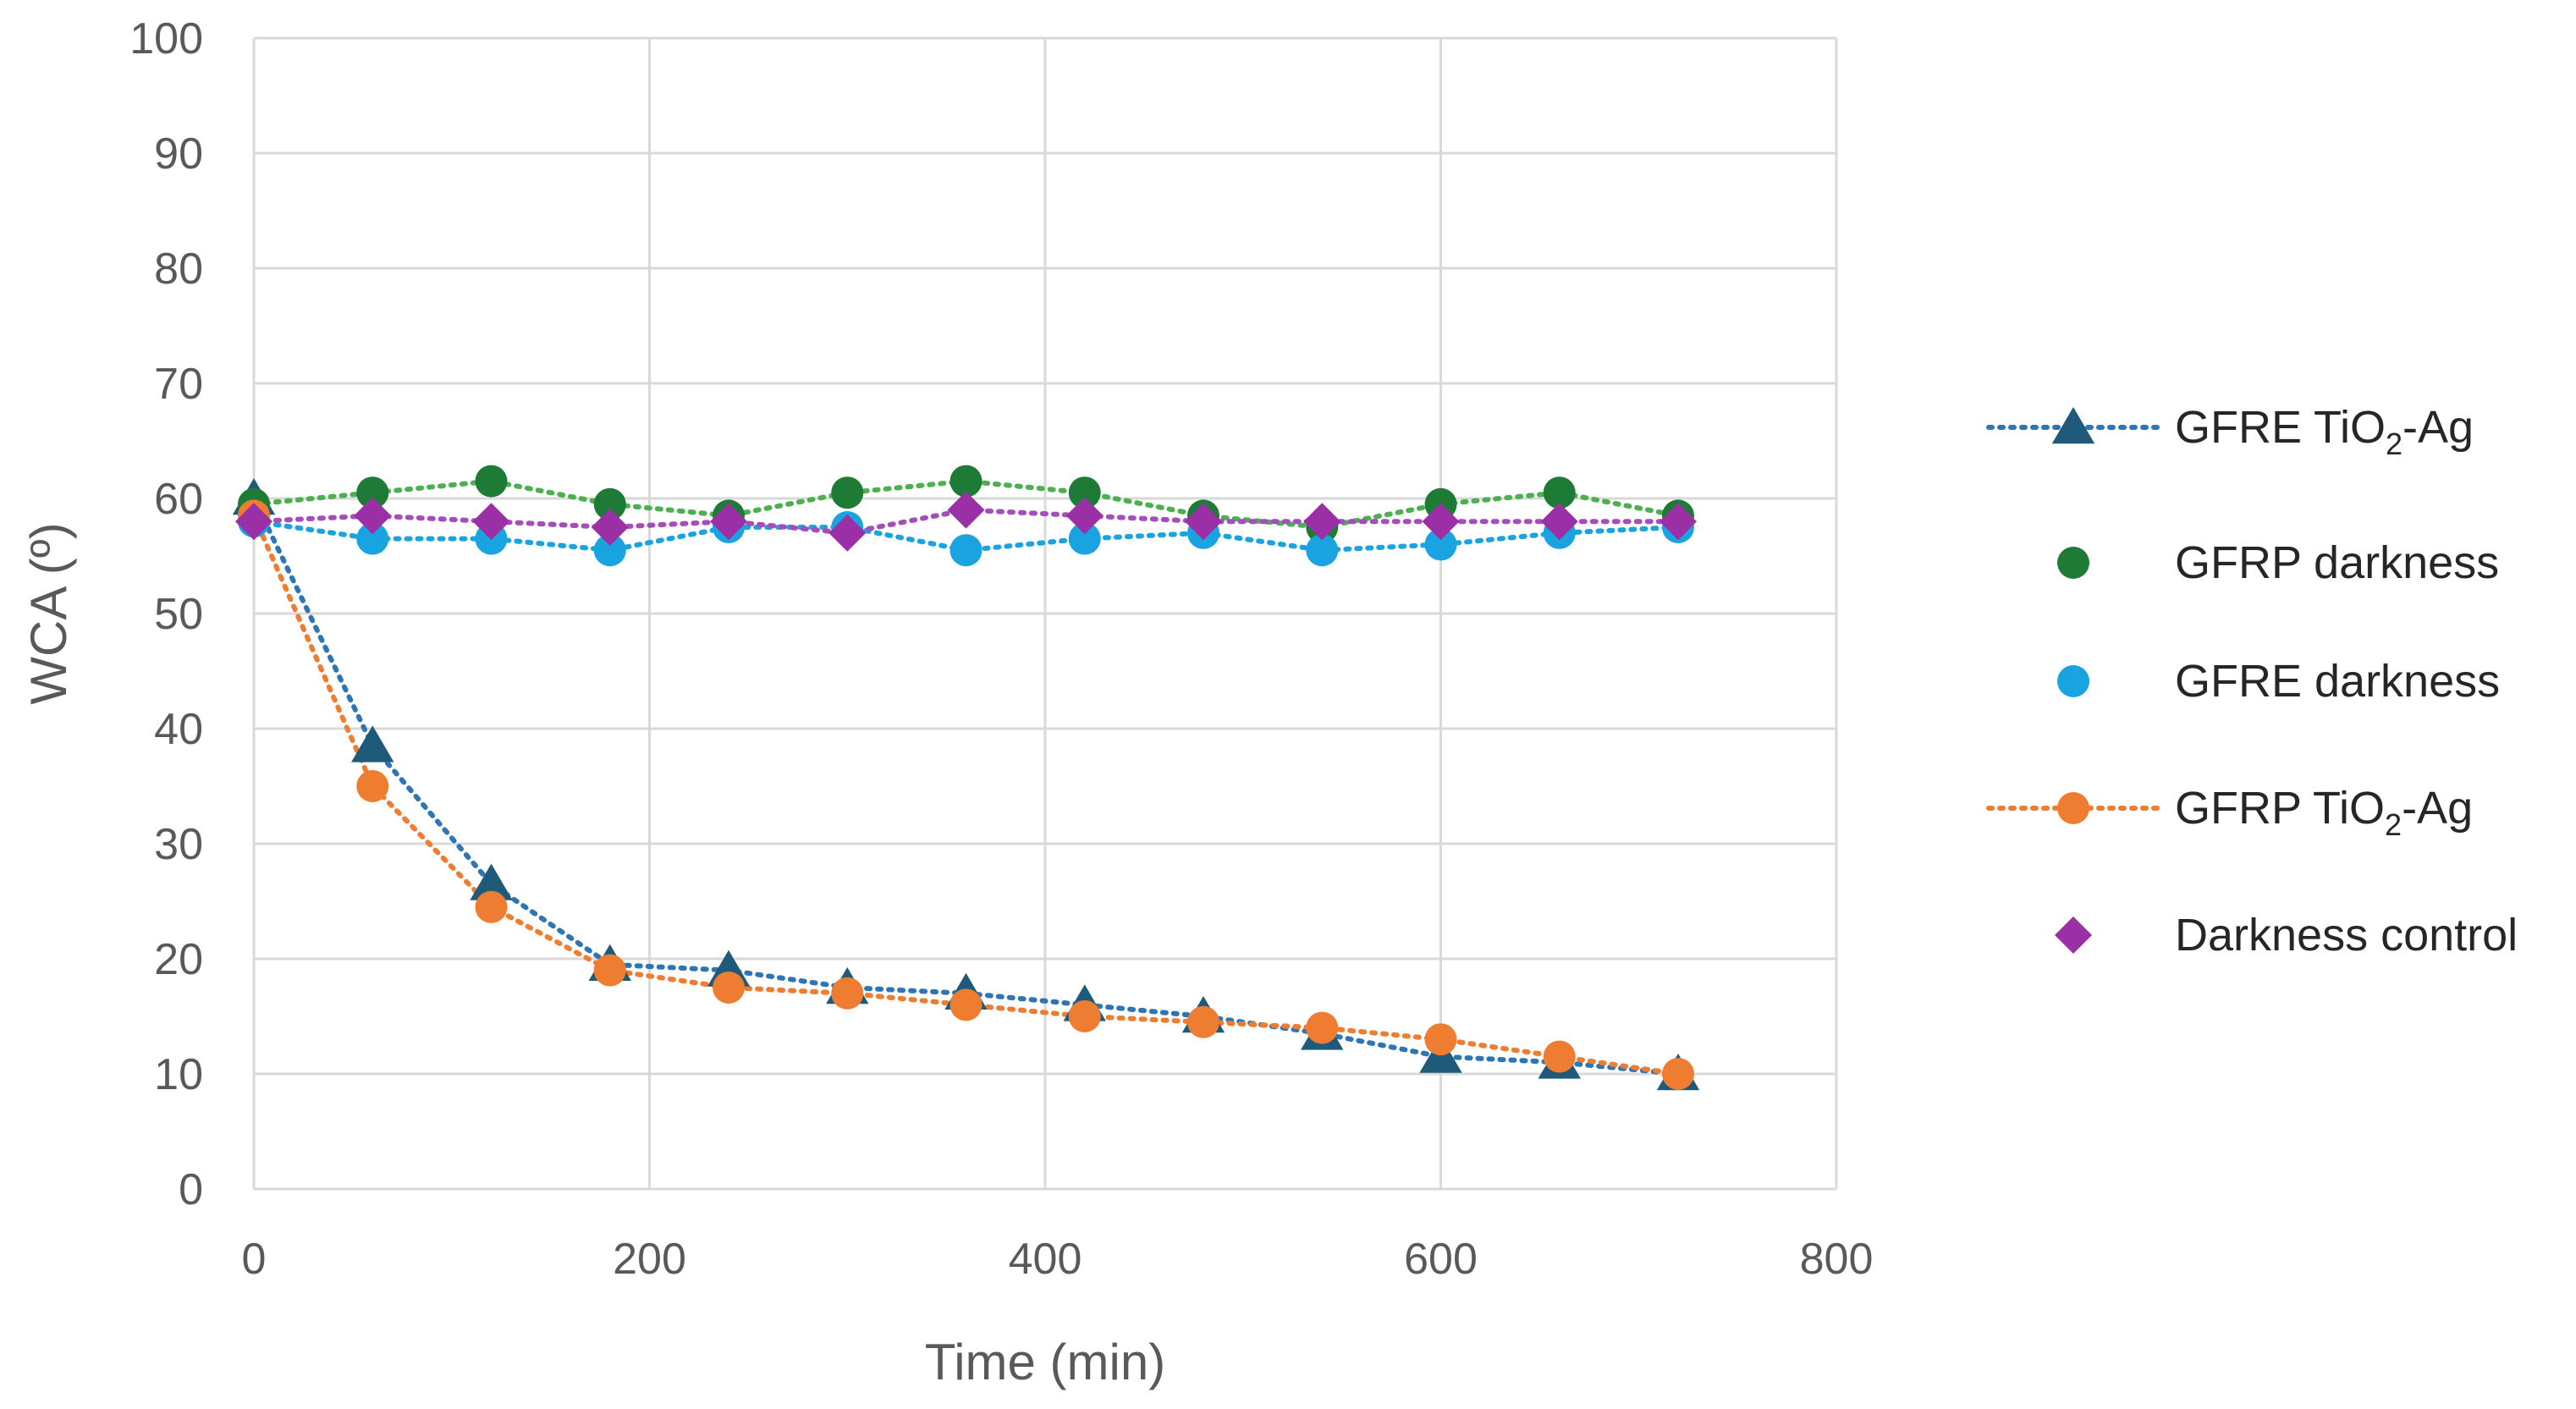 Image resolution: width=2576 pixels, height=1409 pixels. I want to click on legend-item-1: GFRE TiO2-Ag, so click(2230, 431).